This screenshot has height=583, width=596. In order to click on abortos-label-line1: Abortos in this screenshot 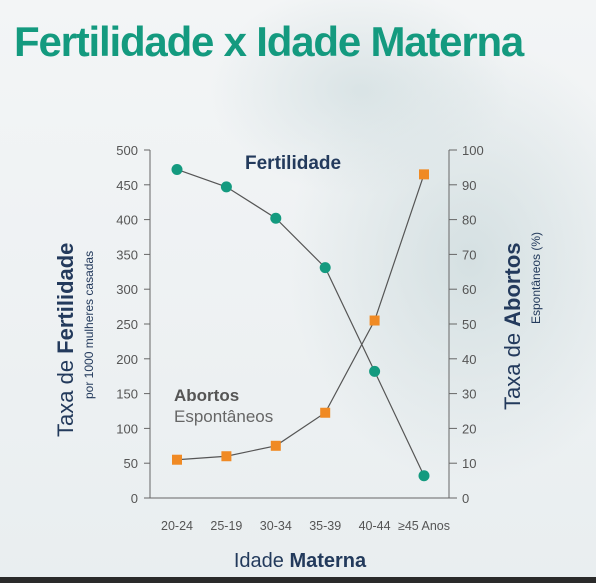, I will do `click(206, 395)`.